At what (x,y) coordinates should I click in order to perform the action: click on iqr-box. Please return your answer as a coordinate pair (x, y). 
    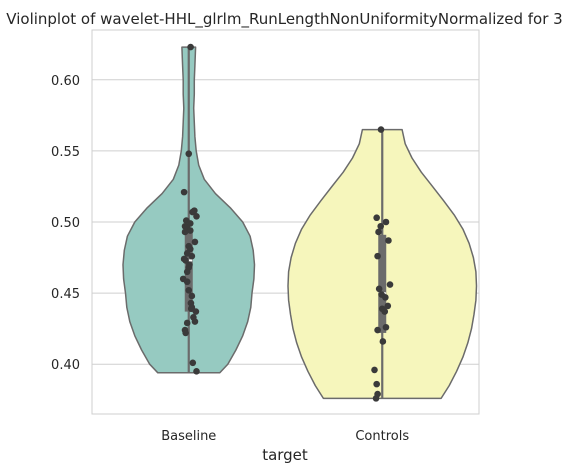
    Looking at the image, I should click on (382, 283).